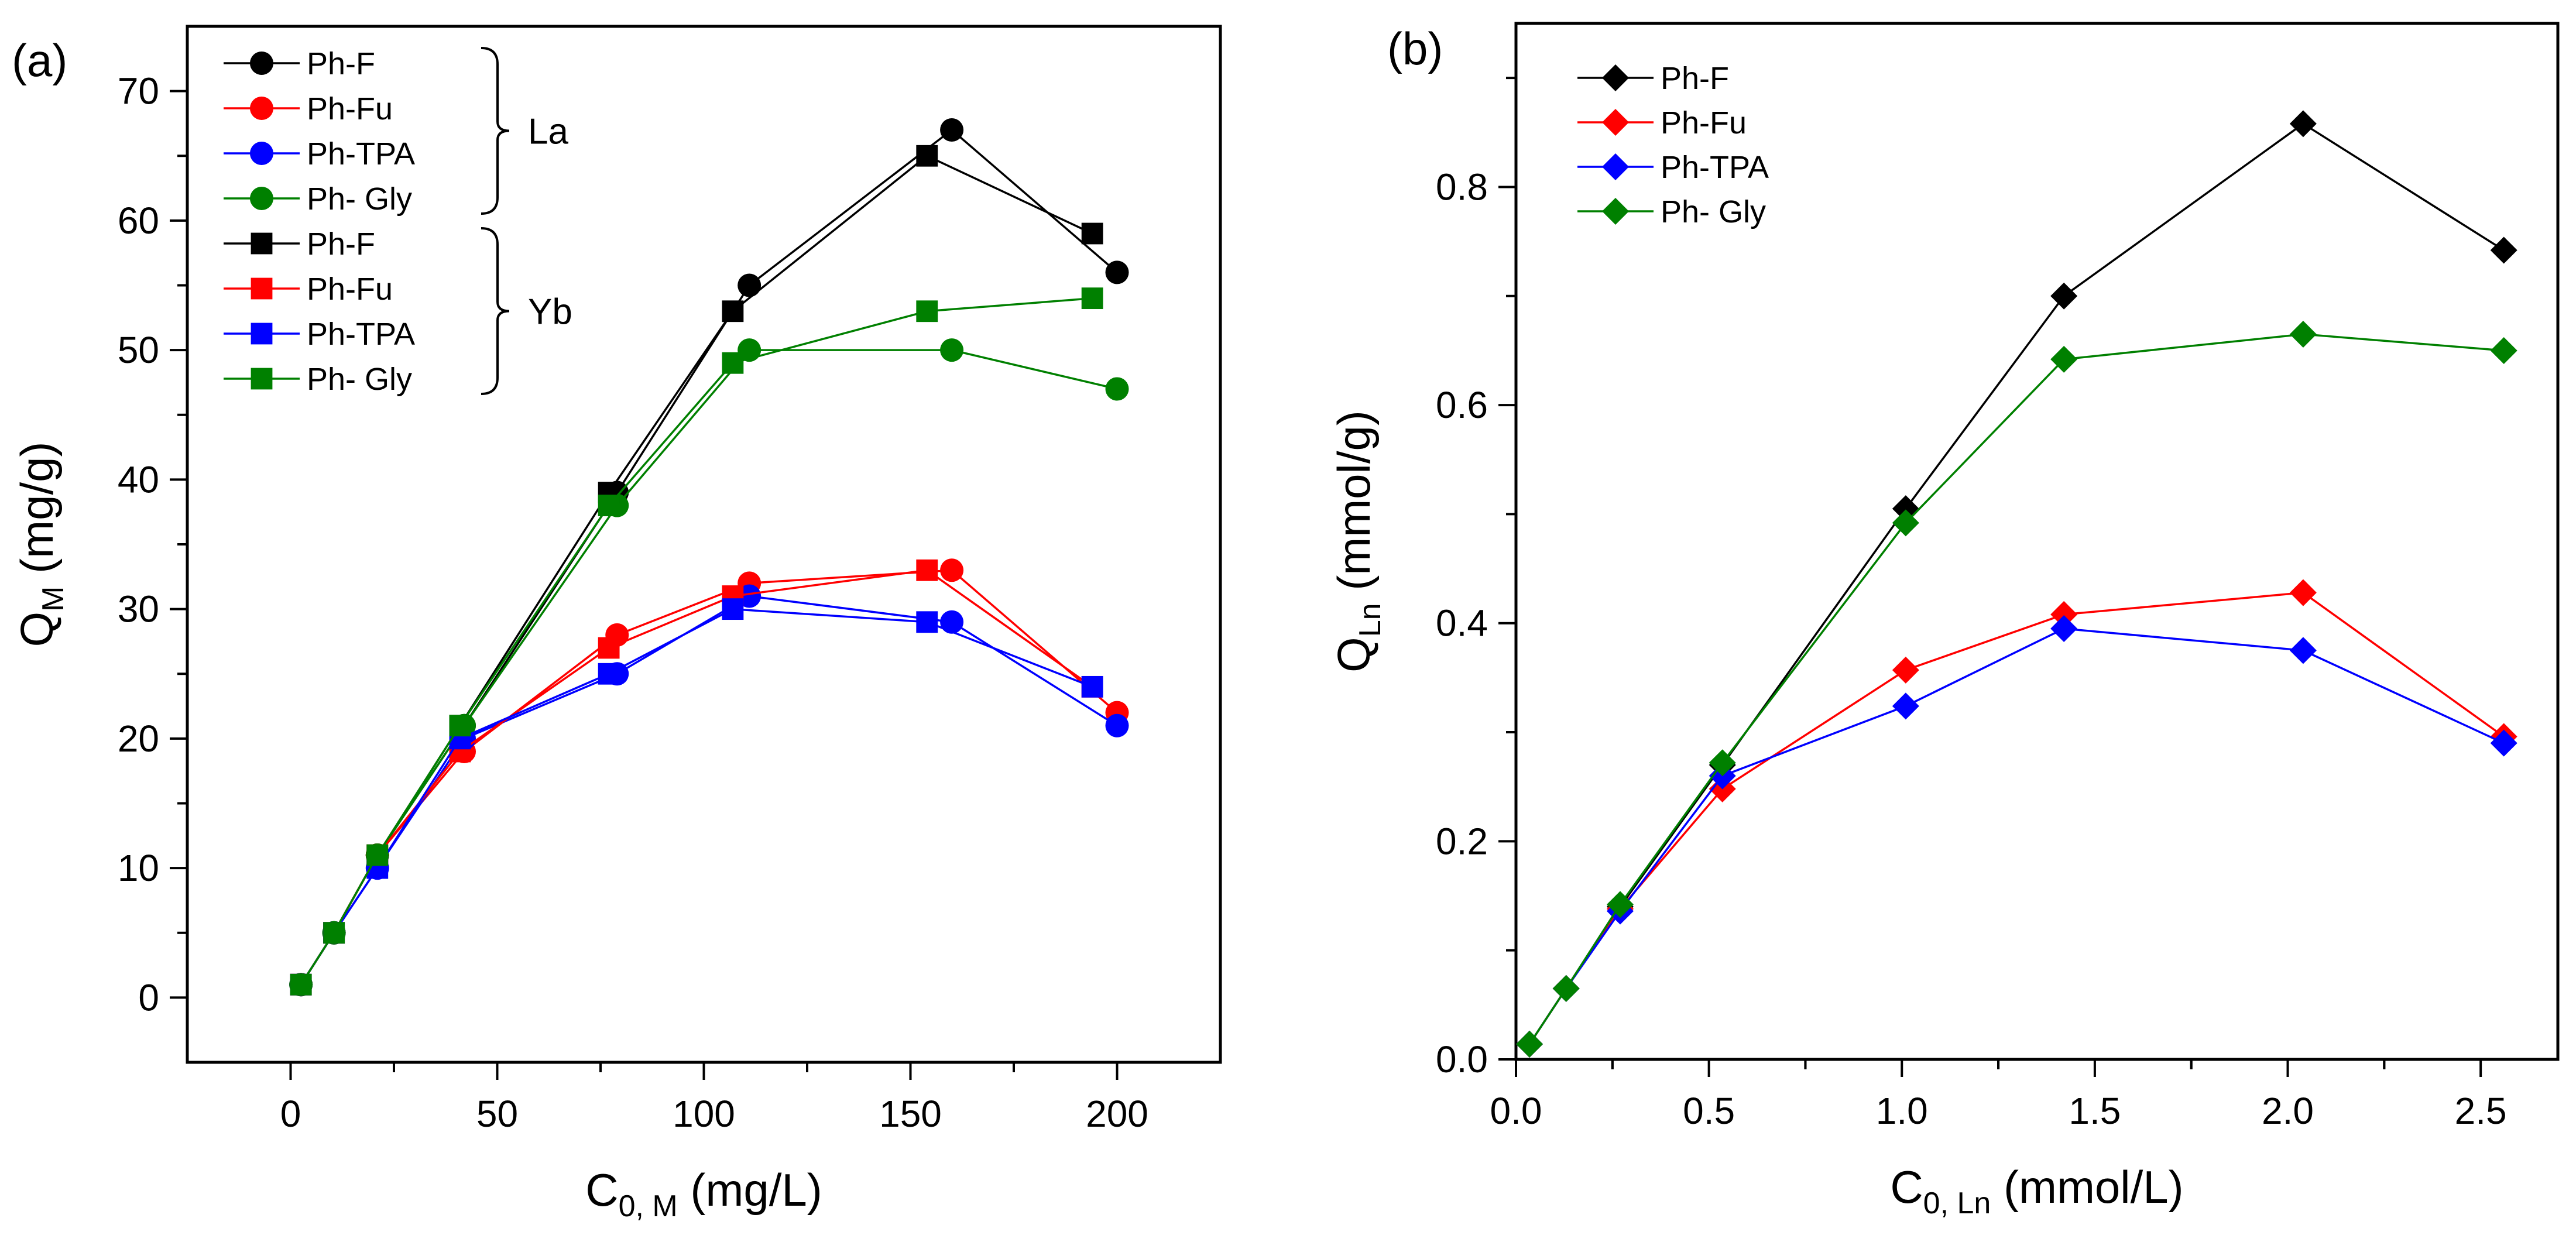 The width and height of the screenshot is (2576, 1242). I want to click on panel-b-x-tick-label: 2.0, so click(2288, 1111).